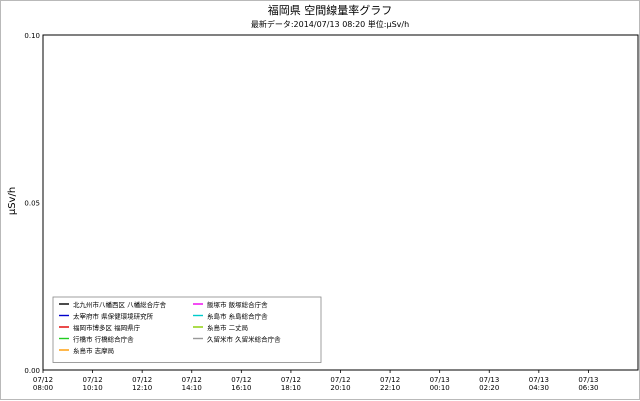  What do you see at coordinates (103, 339) in the screenshot?
I see `legend-label-3: 行橋市 行橋総合庁舎` at bounding box center [103, 339].